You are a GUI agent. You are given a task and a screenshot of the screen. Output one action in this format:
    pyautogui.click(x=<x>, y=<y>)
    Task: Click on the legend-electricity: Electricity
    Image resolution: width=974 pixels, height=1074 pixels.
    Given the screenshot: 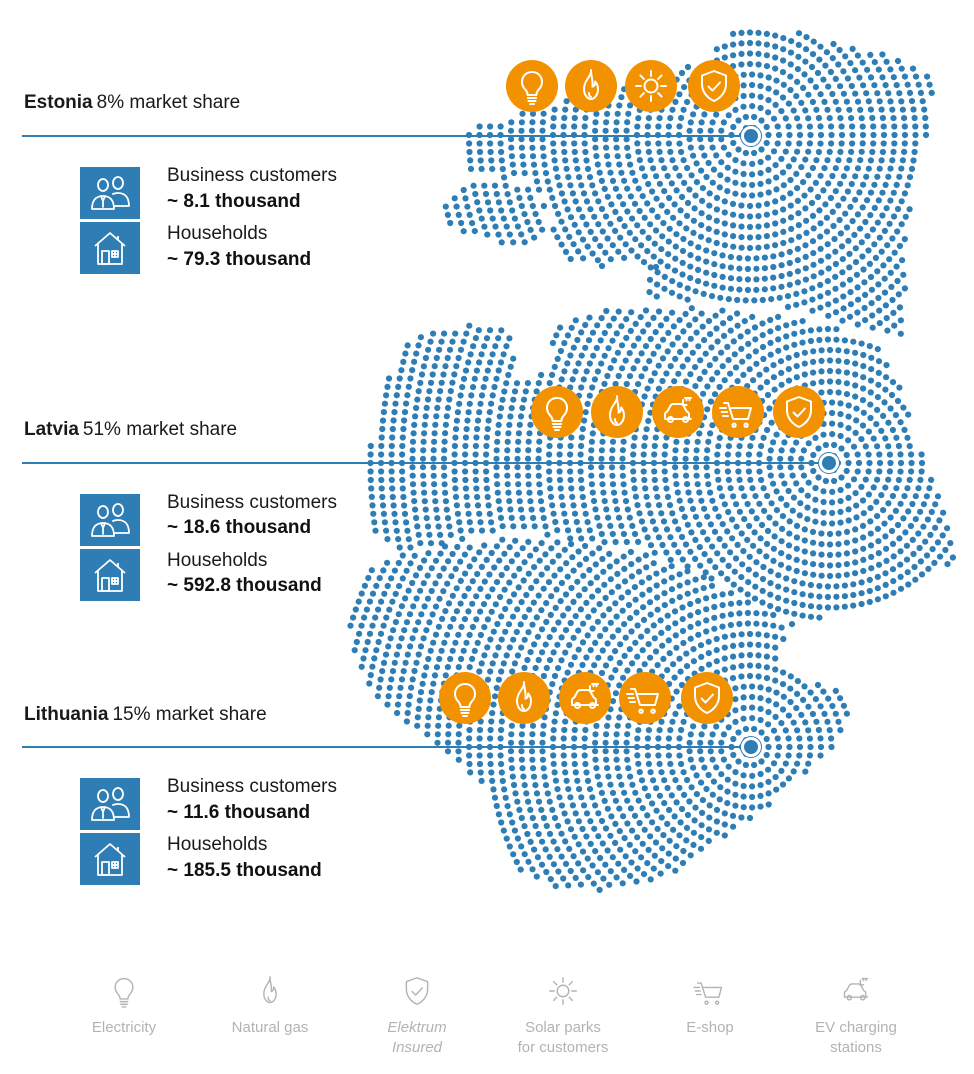 What is the action you would take?
    pyautogui.click(x=124, y=1003)
    